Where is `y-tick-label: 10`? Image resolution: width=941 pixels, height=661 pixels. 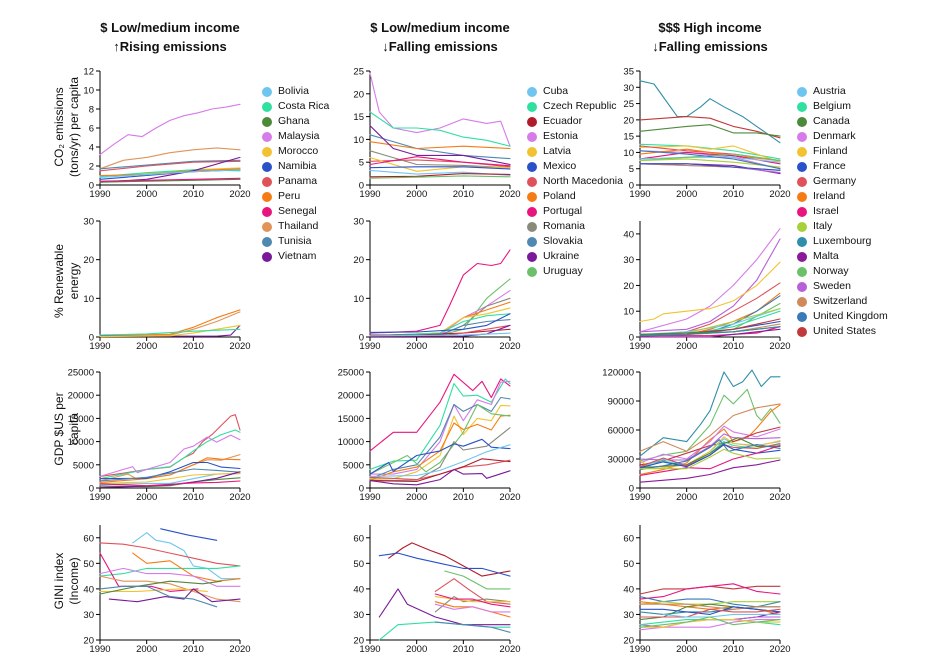 y-tick-label: 10 is located at coordinates (358, 140).